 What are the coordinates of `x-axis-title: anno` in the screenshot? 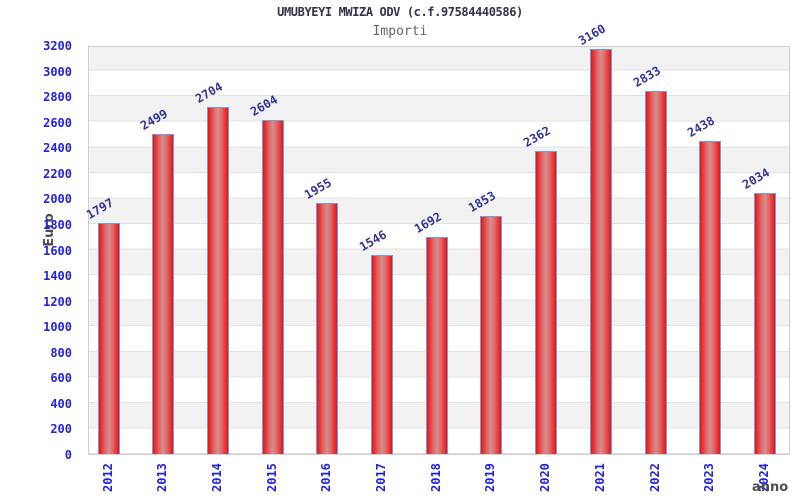 It's located at (770, 487).